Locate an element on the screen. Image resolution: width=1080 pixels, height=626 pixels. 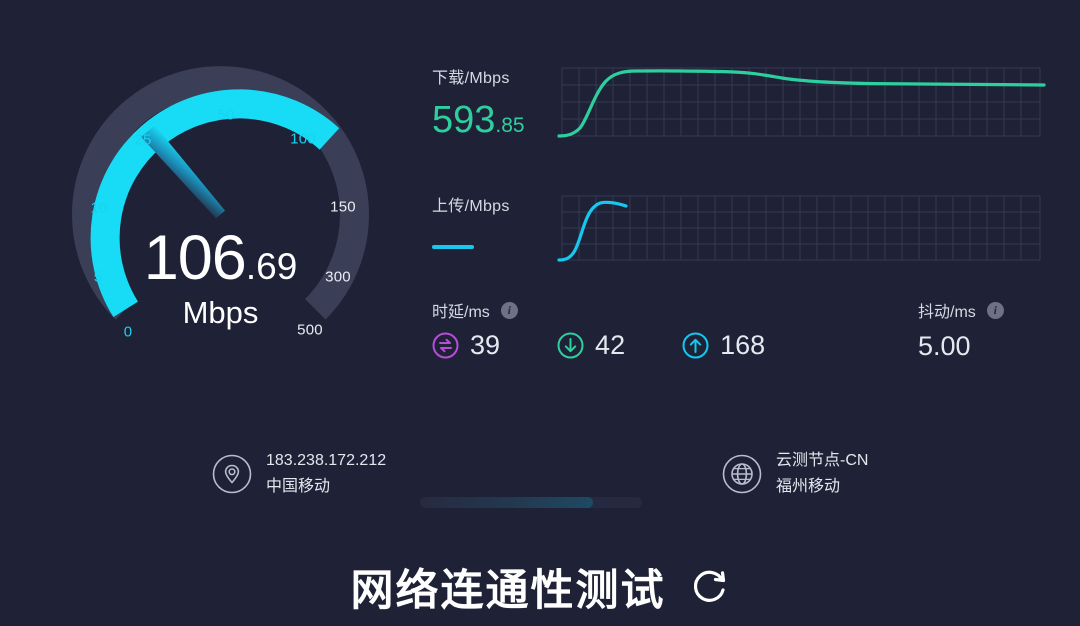
gauge-arcs is located at coordinates (220, 193).